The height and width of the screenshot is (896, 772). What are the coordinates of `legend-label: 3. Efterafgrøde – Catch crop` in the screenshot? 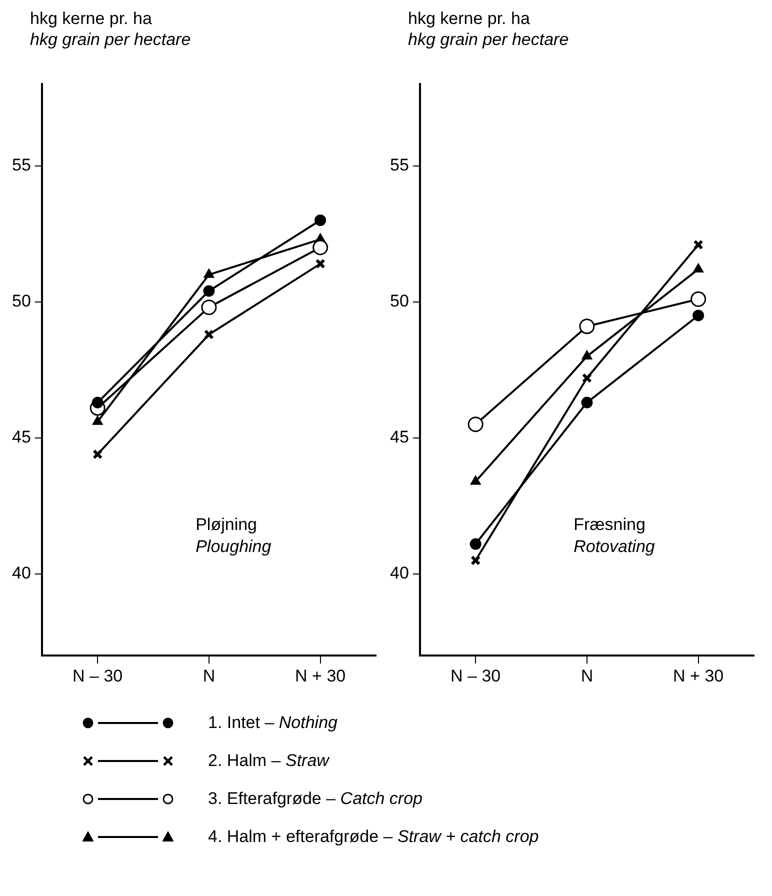 It's located at (315, 799).